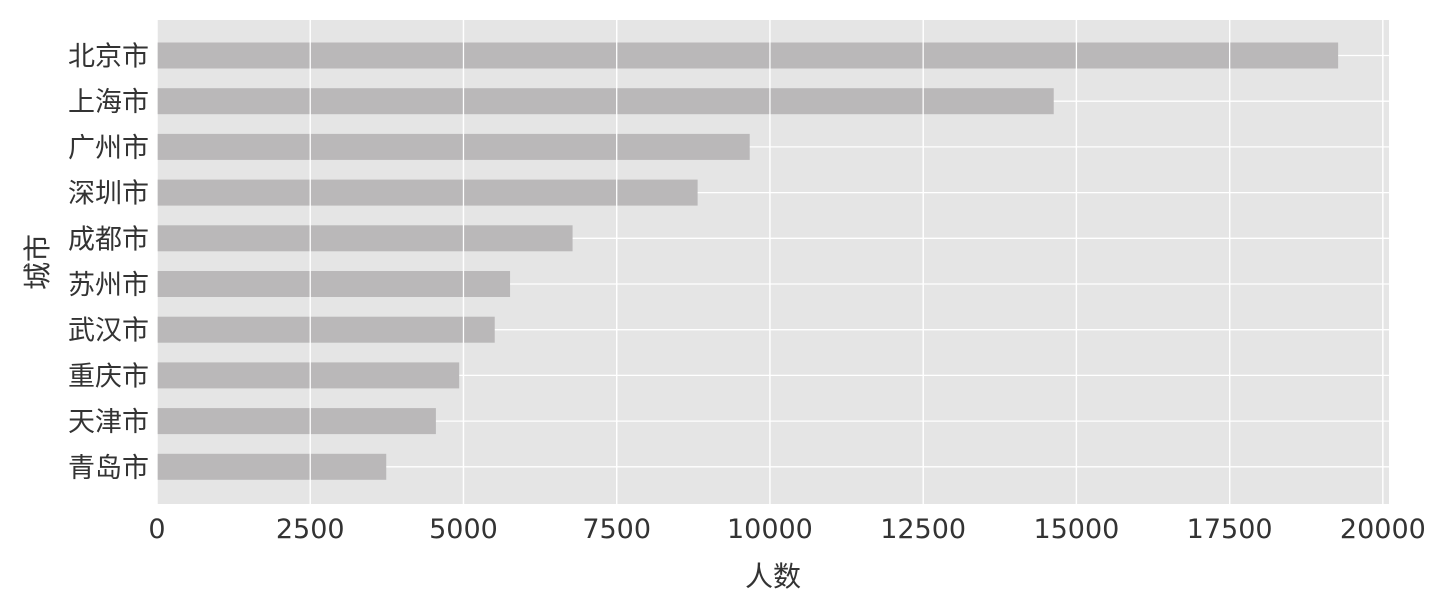 This screenshot has height=603, width=1436. Describe the element at coordinates (770, 529) in the screenshot. I see `x-tick-label: 10000` at that location.